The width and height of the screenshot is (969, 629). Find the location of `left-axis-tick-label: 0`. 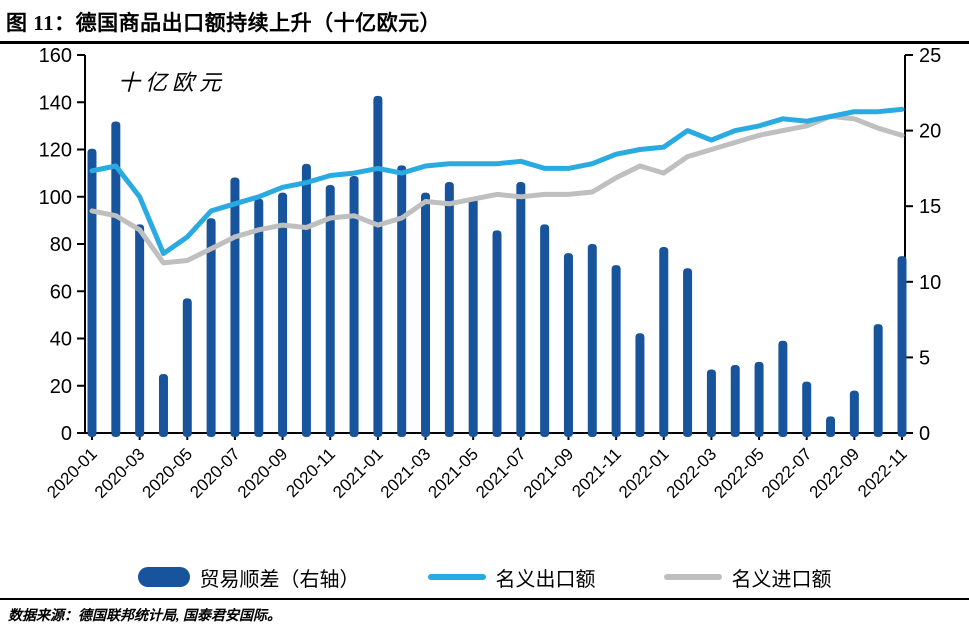

left-axis-tick-label: 0 is located at coordinates (66, 434).